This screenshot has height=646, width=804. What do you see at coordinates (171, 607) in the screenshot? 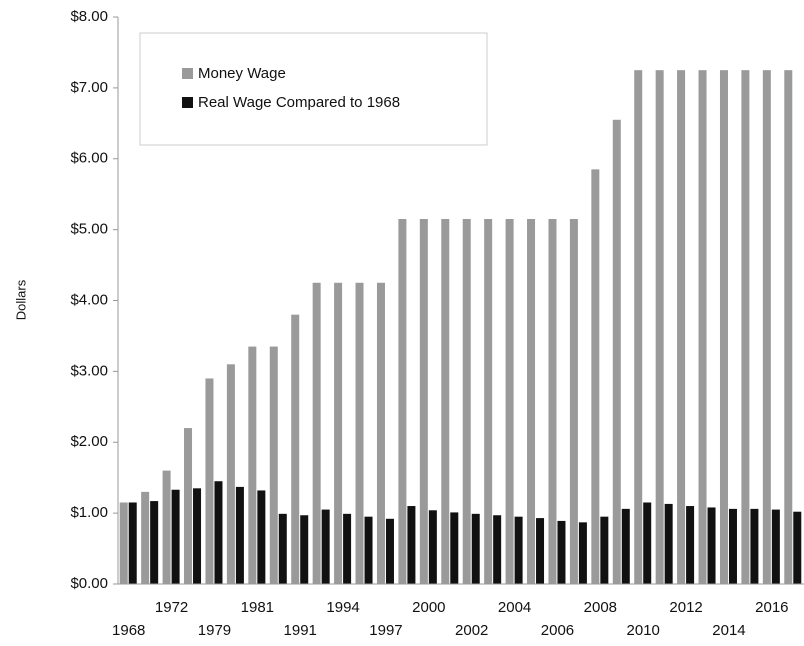
I see `x-tick-label: 1972` at bounding box center [171, 607].